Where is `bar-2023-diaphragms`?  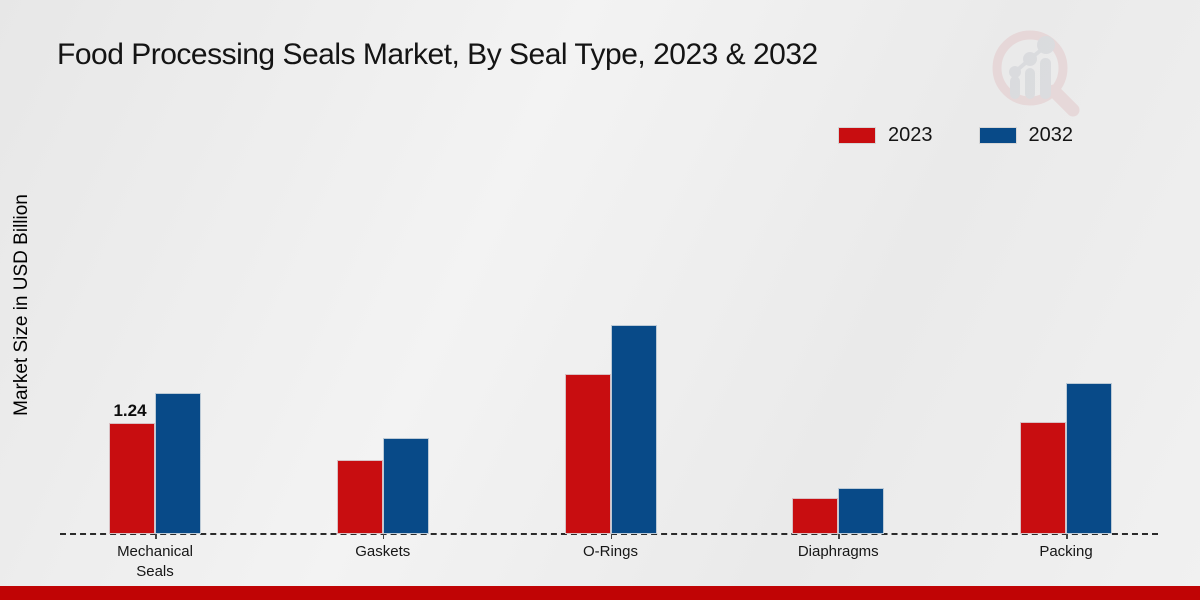
bar-2023-diaphragms is located at coordinates (815, 516).